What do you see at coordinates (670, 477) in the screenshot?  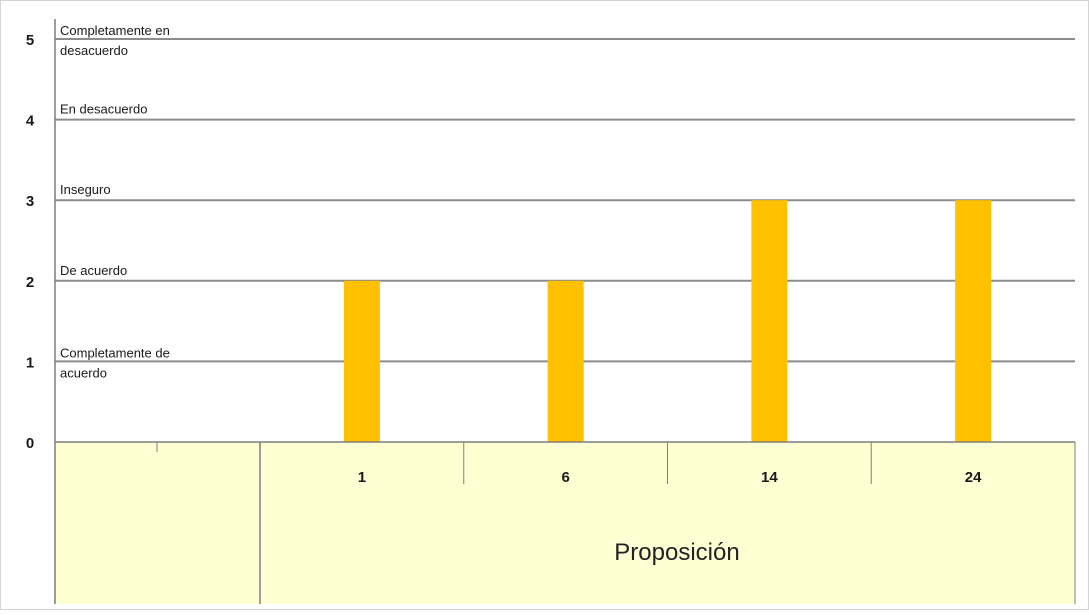 I see `x-tick-labels: 1 6 14 24` at bounding box center [670, 477].